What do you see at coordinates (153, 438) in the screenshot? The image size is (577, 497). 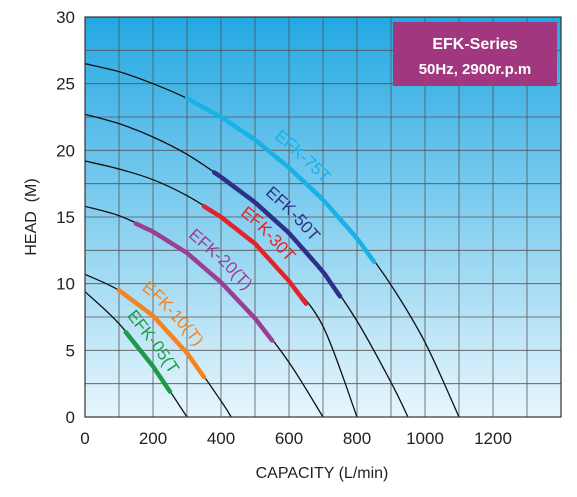 I see `x-tick-label: 200` at bounding box center [153, 438].